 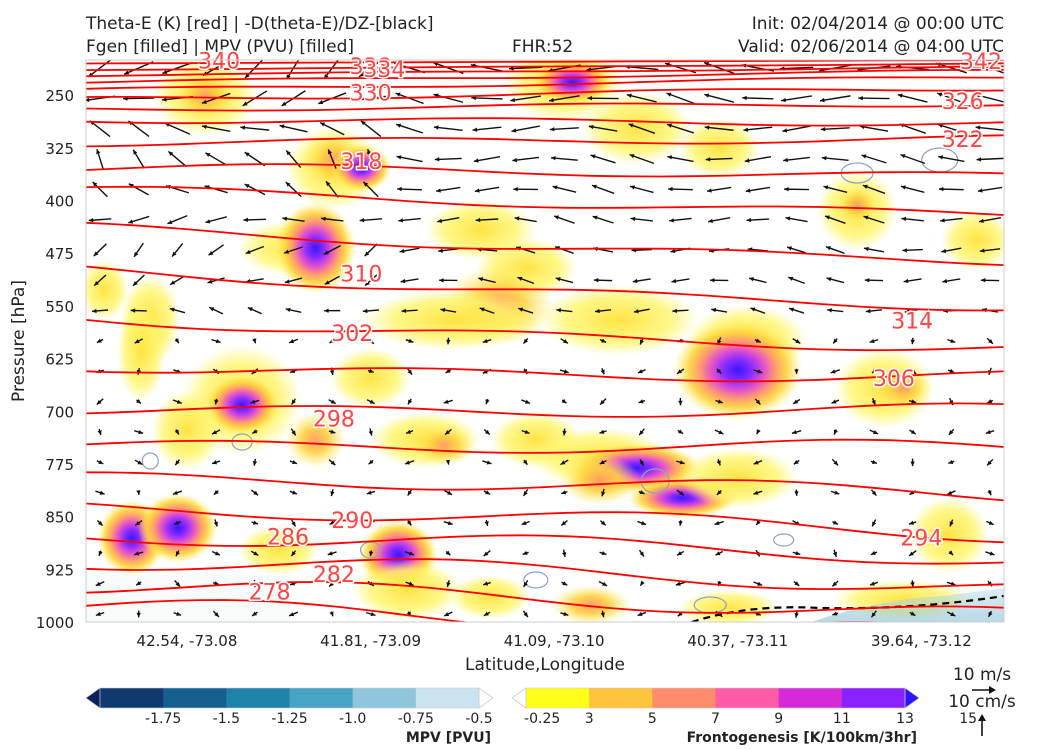 What do you see at coordinates (226, 719) in the screenshot?
I see `colorbar-tick: -1.5` at bounding box center [226, 719].